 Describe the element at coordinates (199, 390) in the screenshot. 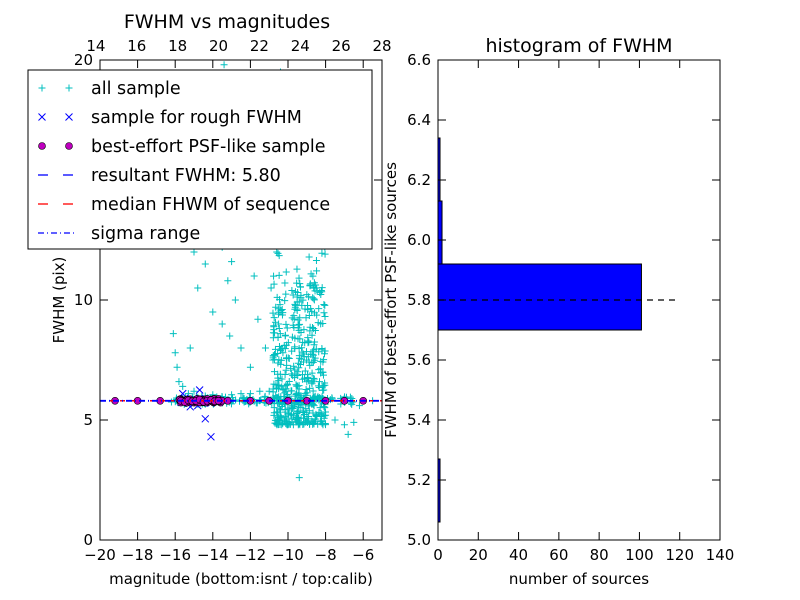

I see `rough-fwhm-point` at that location.